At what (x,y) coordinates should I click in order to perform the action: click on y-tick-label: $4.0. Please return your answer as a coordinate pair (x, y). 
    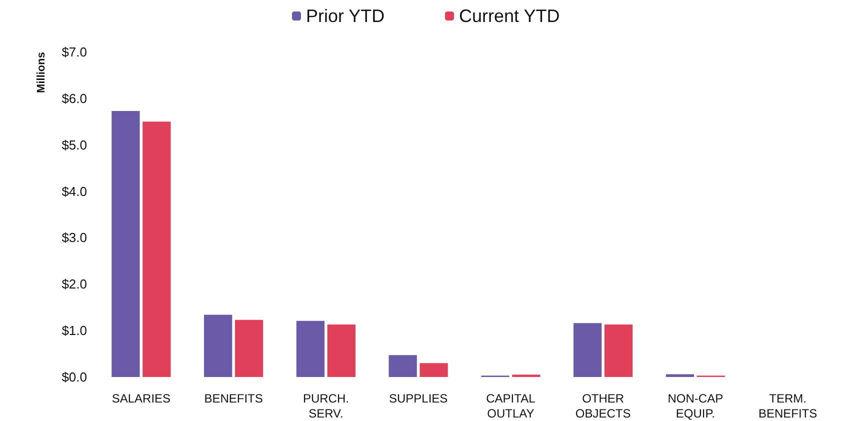
    Looking at the image, I should click on (74, 191).